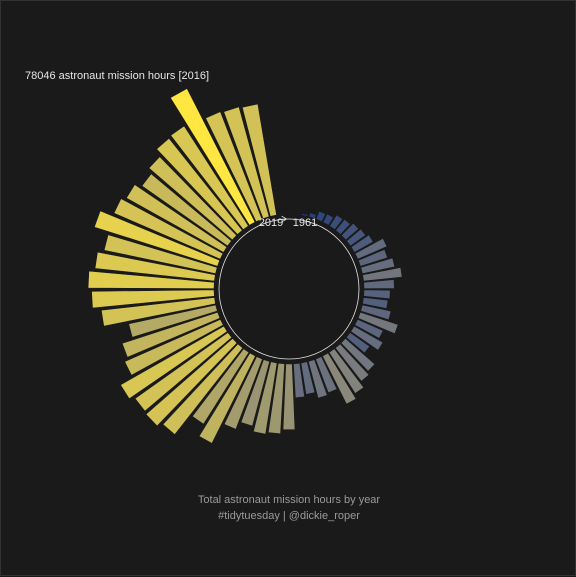 This screenshot has height=577, width=576. I want to click on bar-1979, so click(369, 328).